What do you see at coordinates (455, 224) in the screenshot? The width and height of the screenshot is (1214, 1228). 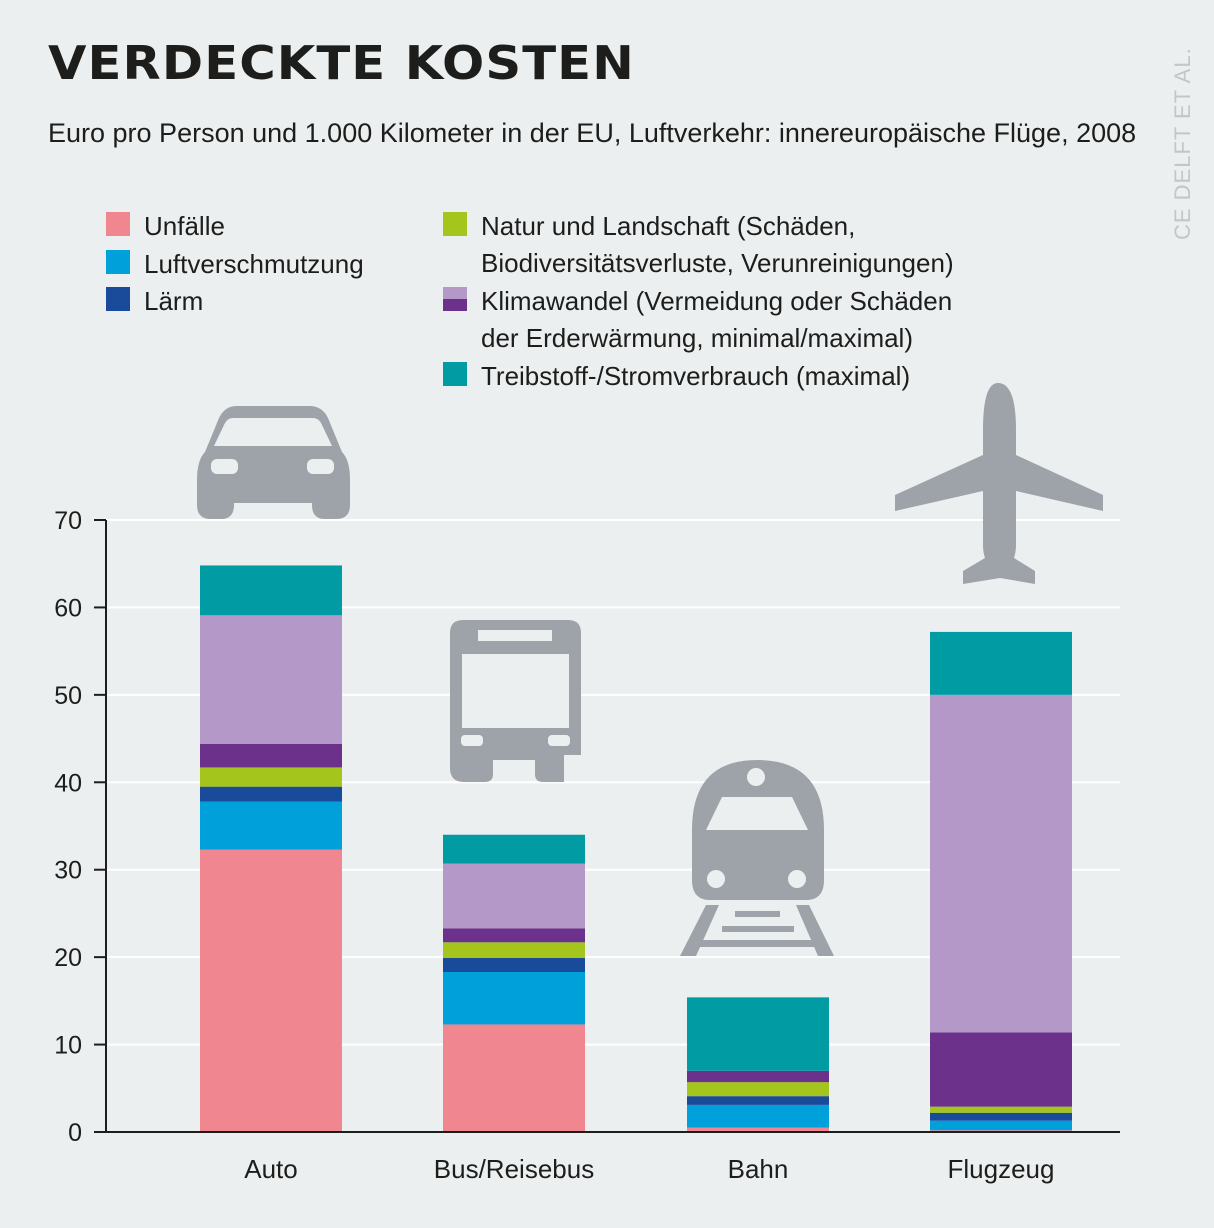 I see `legend-swatch-natur` at bounding box center [455, 224].